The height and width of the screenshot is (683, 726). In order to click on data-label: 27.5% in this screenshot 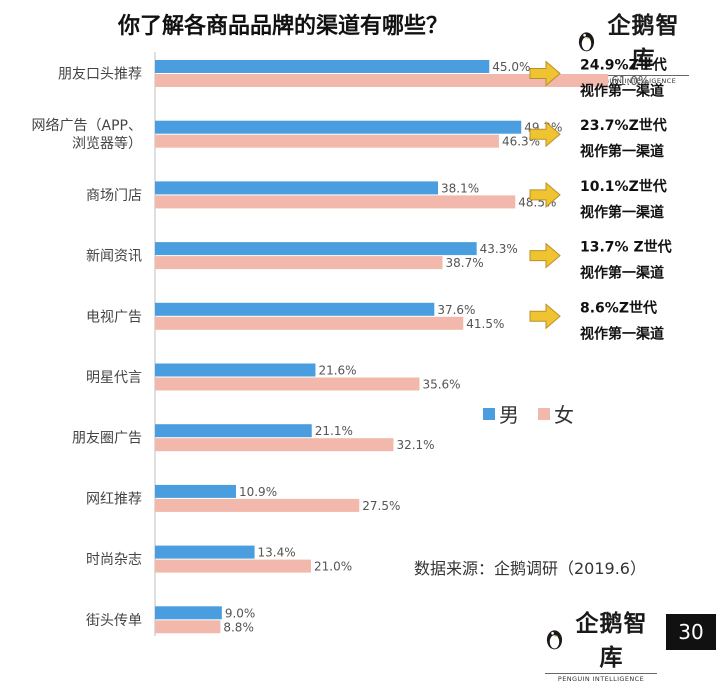, I will do `click(381, 506)`.